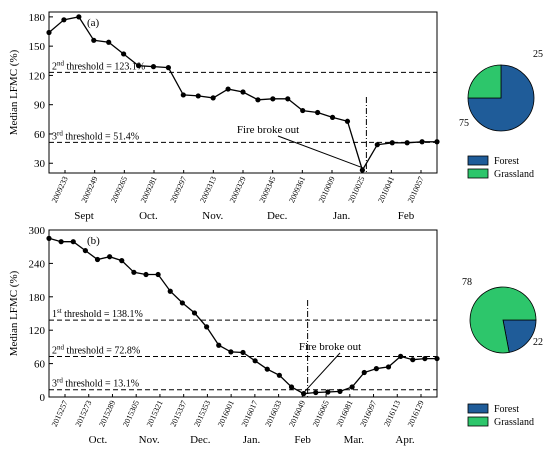 The image size is (550, 453). What do you see at coordinates (354, 440) in the screenshot?
I see `month-label: Mar.` at bounding box center [354, 440].